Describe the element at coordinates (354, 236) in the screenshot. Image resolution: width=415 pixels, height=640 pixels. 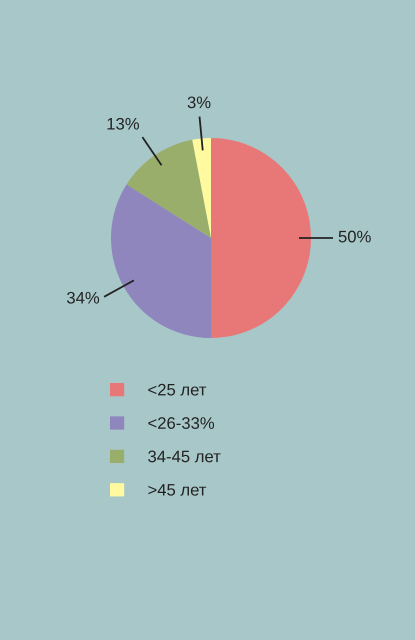
I see `data-label: 50%` at that location.